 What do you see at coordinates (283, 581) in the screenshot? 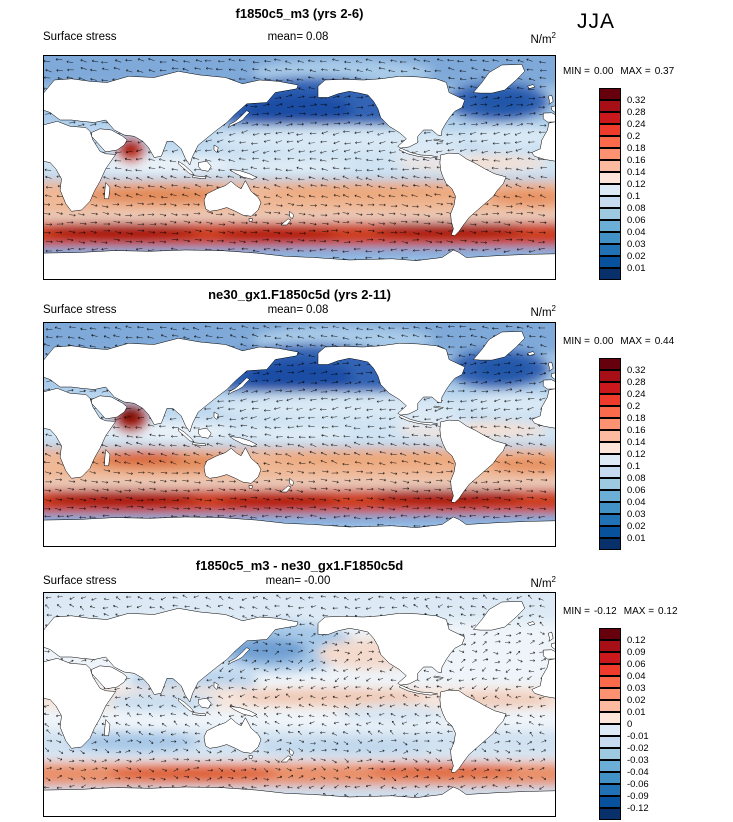
I see `panel-3-mean-label: mean=` at bounding box center [283, 581].